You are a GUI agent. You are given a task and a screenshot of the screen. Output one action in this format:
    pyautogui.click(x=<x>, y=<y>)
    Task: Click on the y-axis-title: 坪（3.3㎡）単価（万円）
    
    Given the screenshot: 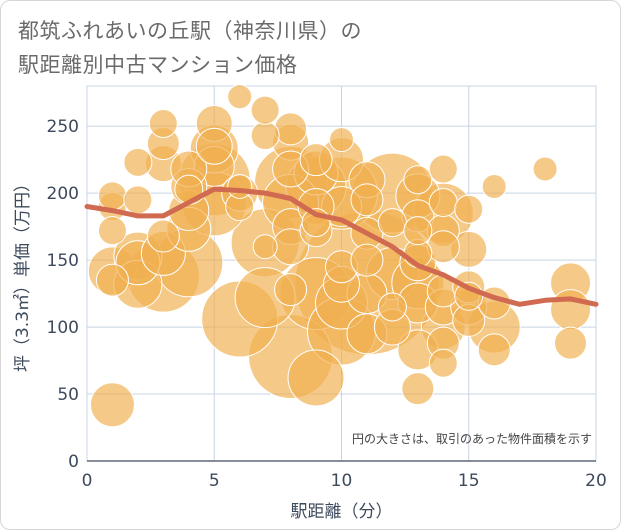 What is the action you would take?
    pyautogui.click(x=23, y=273)
    